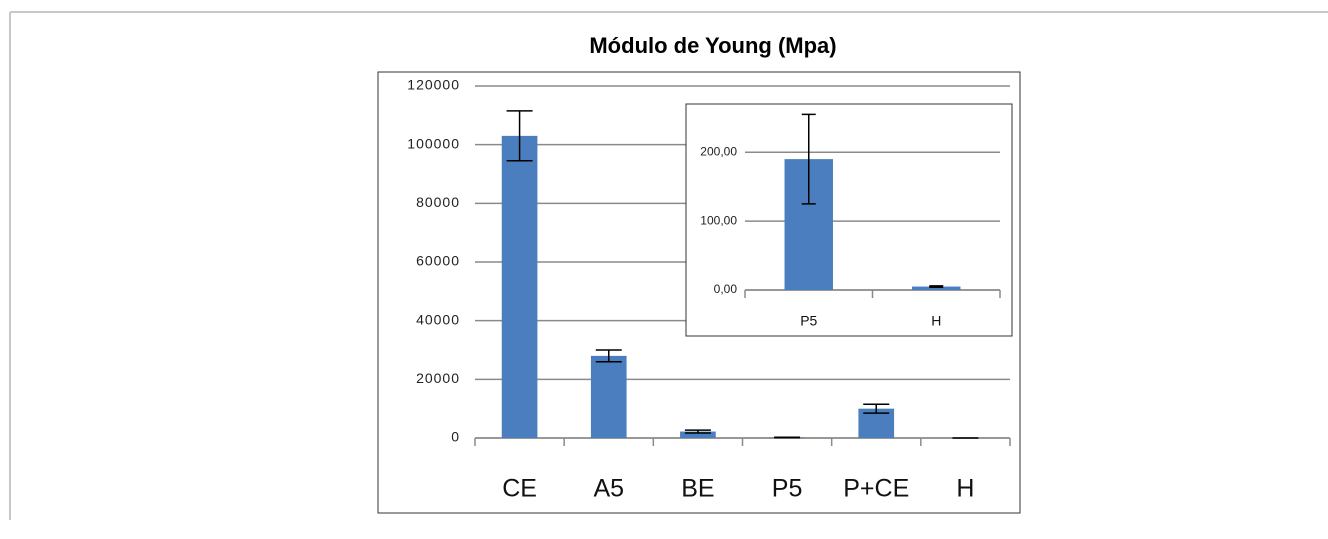  What do you see at coordinates (433, 143) in the screenshot?
I see `y-tick-label: 100000` at bounding box center [433, 143].